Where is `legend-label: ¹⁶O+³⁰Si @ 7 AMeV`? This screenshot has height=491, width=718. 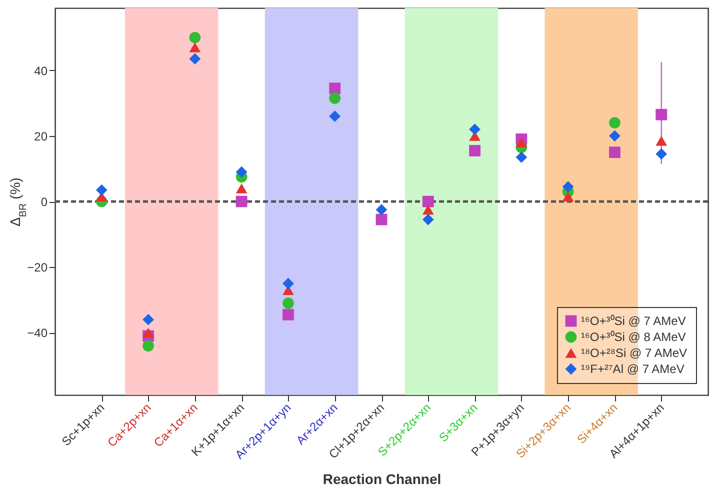
legend-label: ¹⁶O+³⁰Si @ 7 AMeV is located at coordinates (633, 321).